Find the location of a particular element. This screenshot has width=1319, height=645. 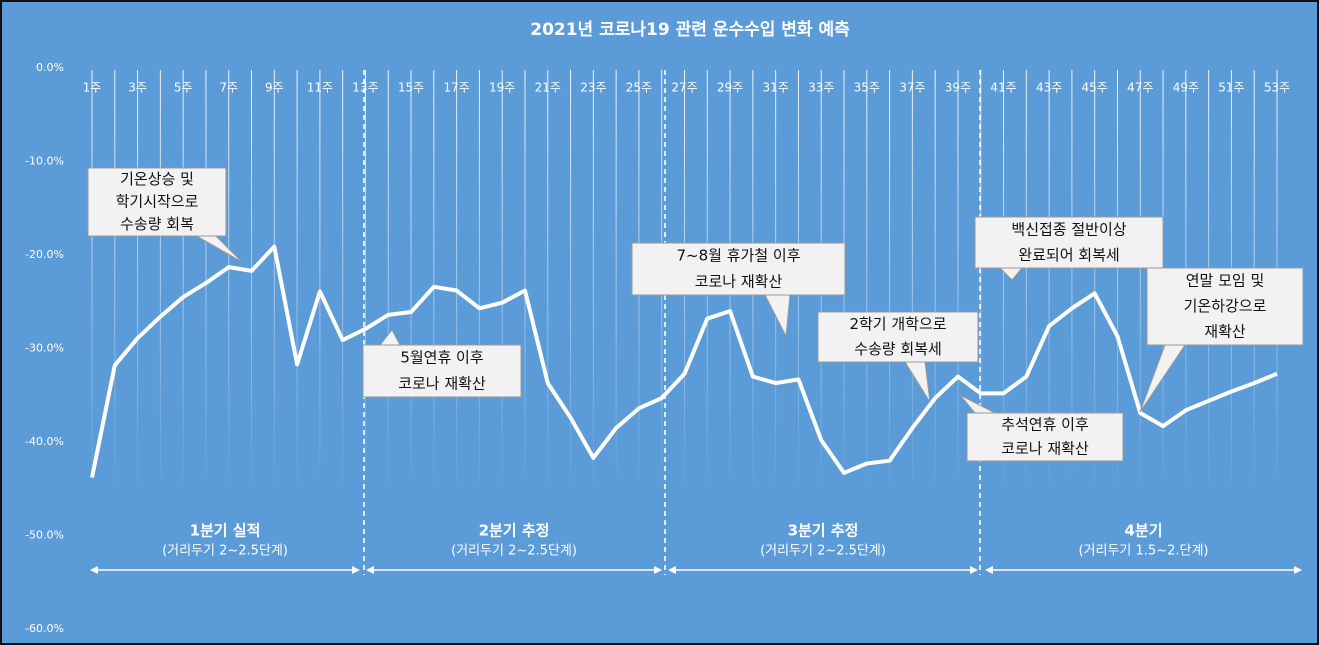

x-tick-label: 9주 is located at coordinates (274, 88).